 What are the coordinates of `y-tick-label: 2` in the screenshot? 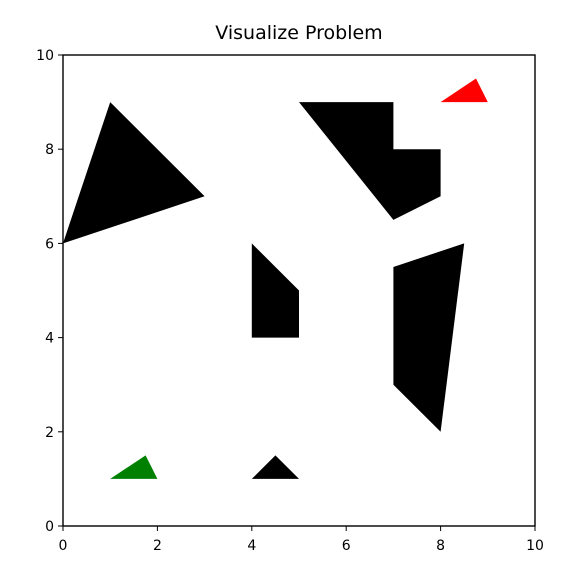 It's located at (49, 433).